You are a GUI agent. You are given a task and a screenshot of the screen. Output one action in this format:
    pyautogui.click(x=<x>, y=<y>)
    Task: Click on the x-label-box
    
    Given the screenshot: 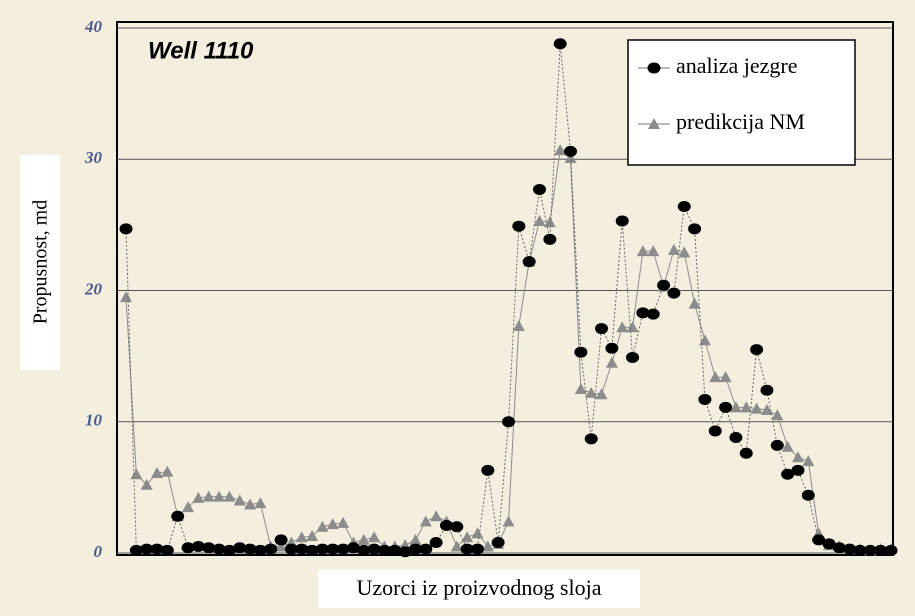 What is the action you would take?
    pyautogui.click(x=479, y=589)
    